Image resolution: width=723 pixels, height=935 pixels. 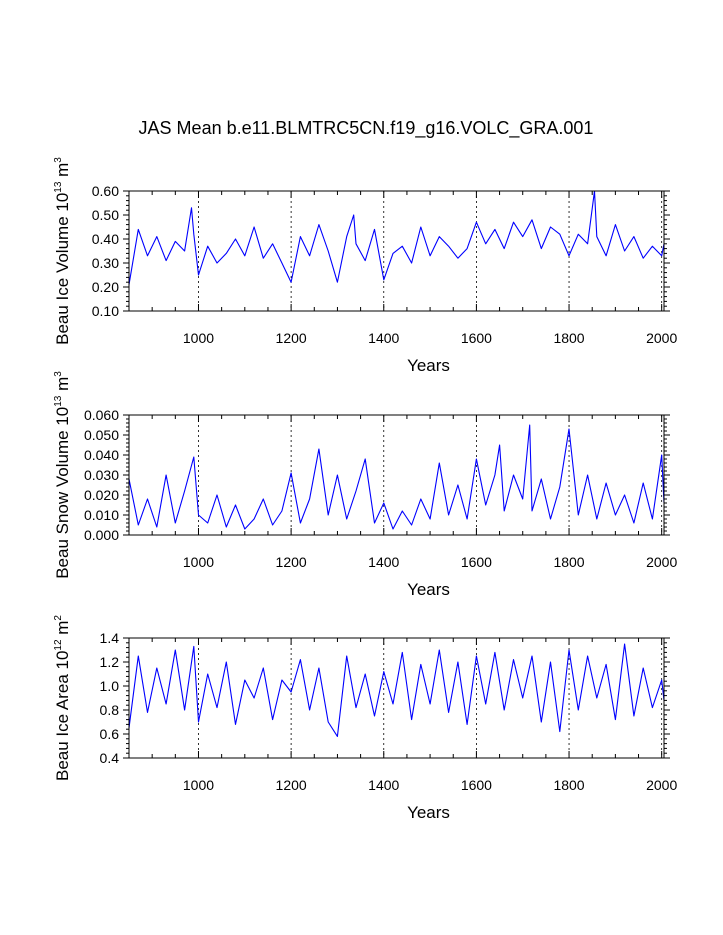 What do you see at coordinates (396, 690) in the screenshot?
I see `series-line-ice-area` at bounding box center [396, 690].